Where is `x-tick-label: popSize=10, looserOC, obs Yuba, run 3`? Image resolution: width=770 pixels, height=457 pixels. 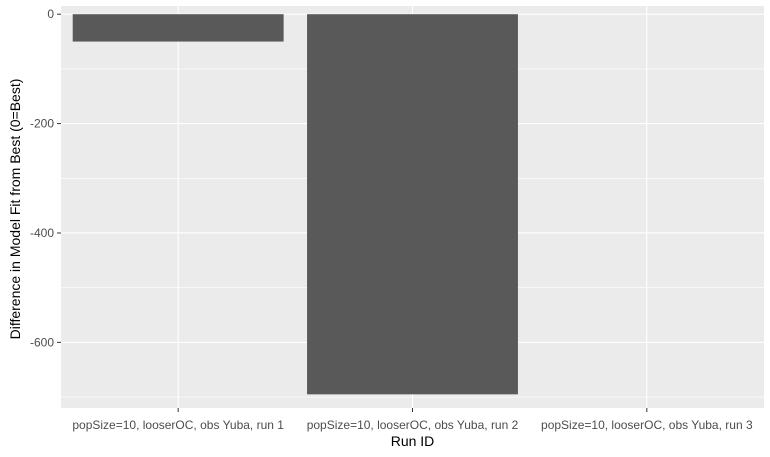
x-tick-label: popSize=10, looserOC, obs Yuba, run 3 is located at coordinates (647, 425).